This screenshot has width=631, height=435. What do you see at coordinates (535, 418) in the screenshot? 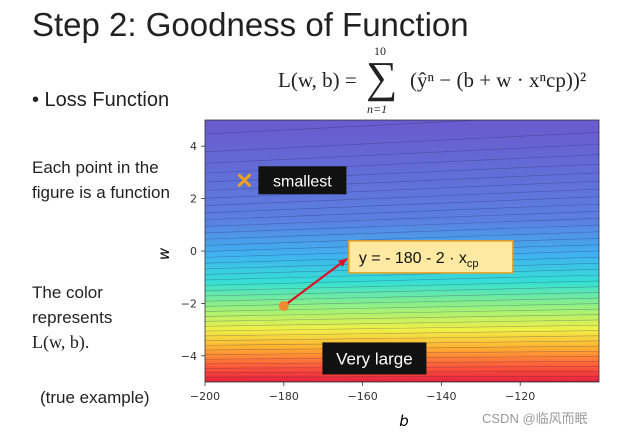
I see `watermark: CSDN @临风而眠` at bounding box center [535, 418].